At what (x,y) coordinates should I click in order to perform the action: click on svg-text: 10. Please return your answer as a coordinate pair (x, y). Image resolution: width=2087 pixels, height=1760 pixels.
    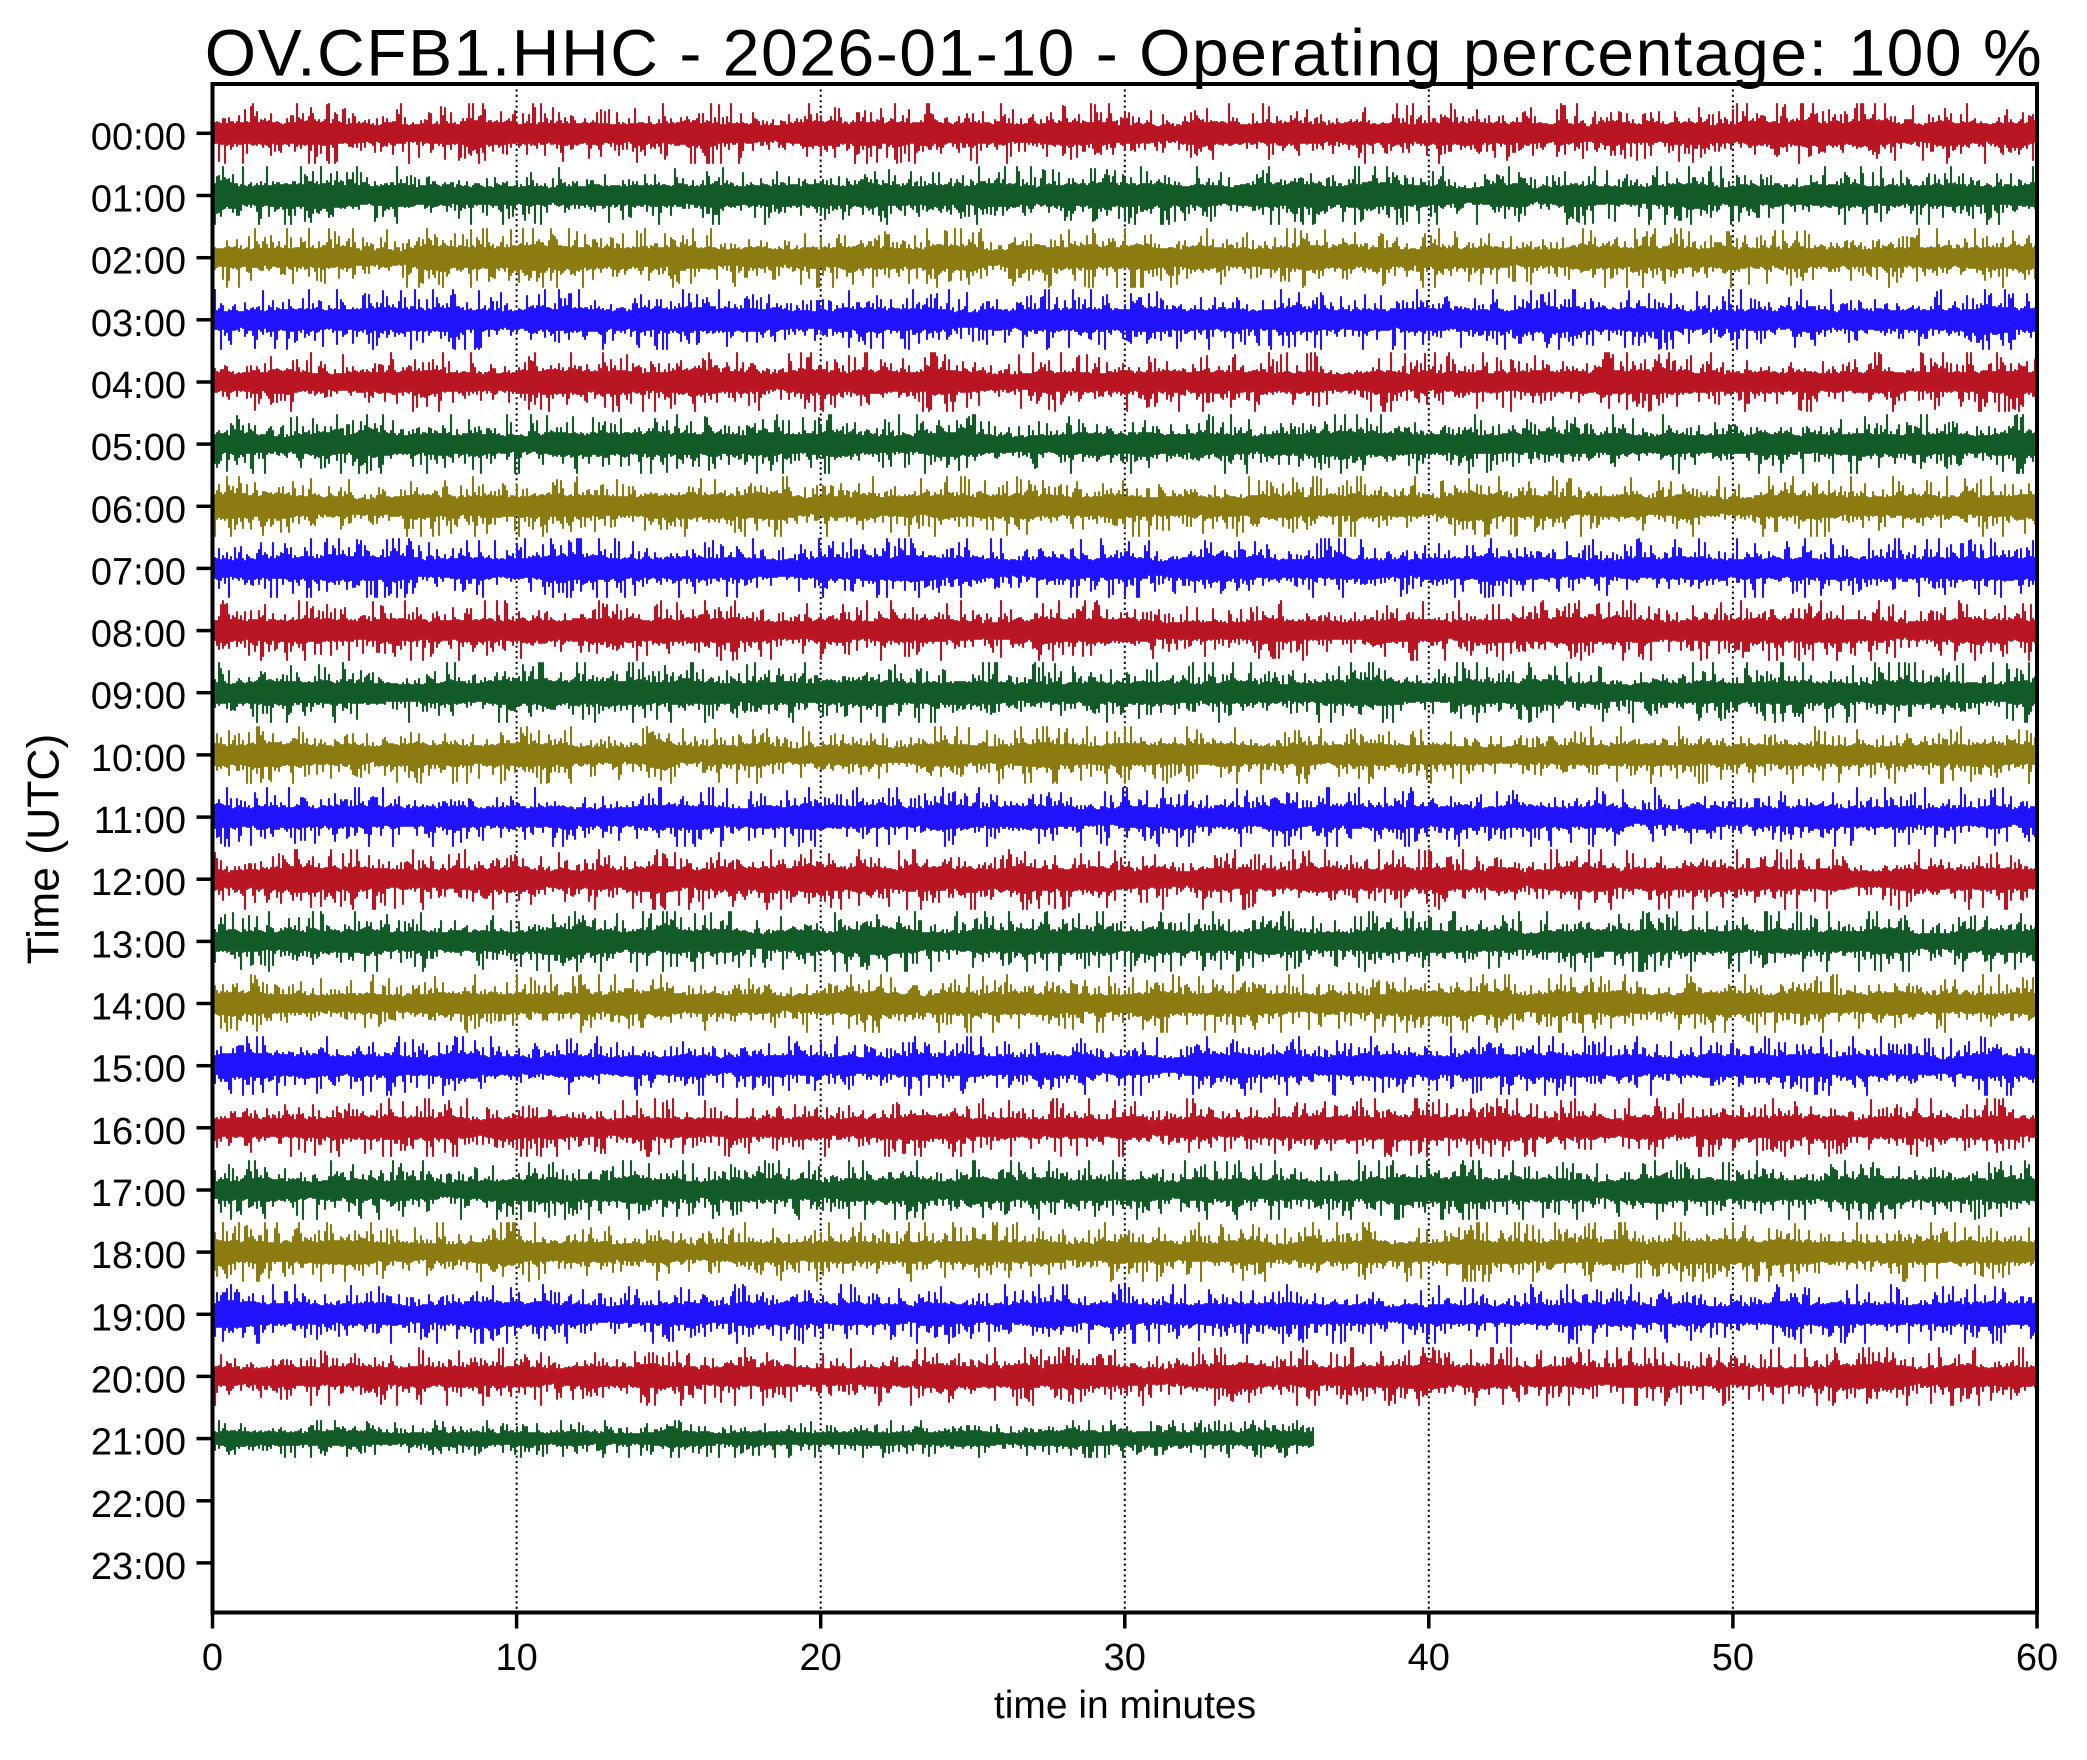
    Looking at the image, I should click on (516, 1658).